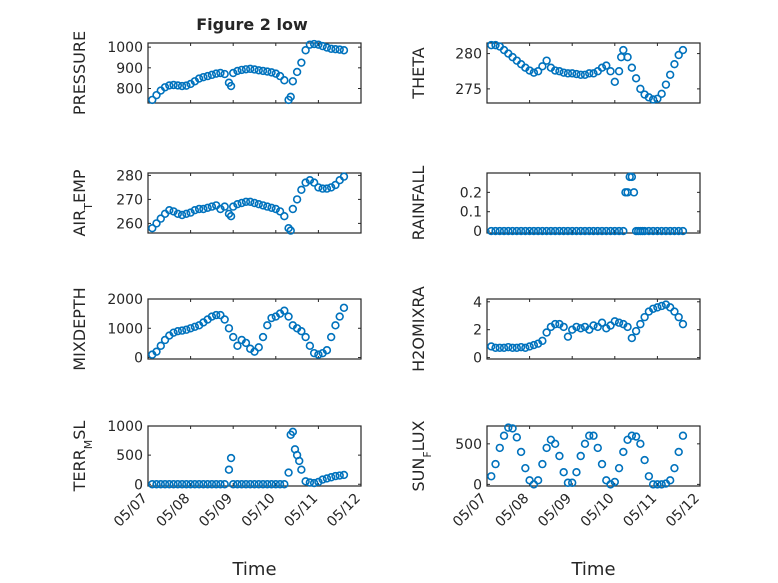 This screenshot has width=778, height=583. I want to click on subplot-theta: 275 280 THETA, so click(555, 72).